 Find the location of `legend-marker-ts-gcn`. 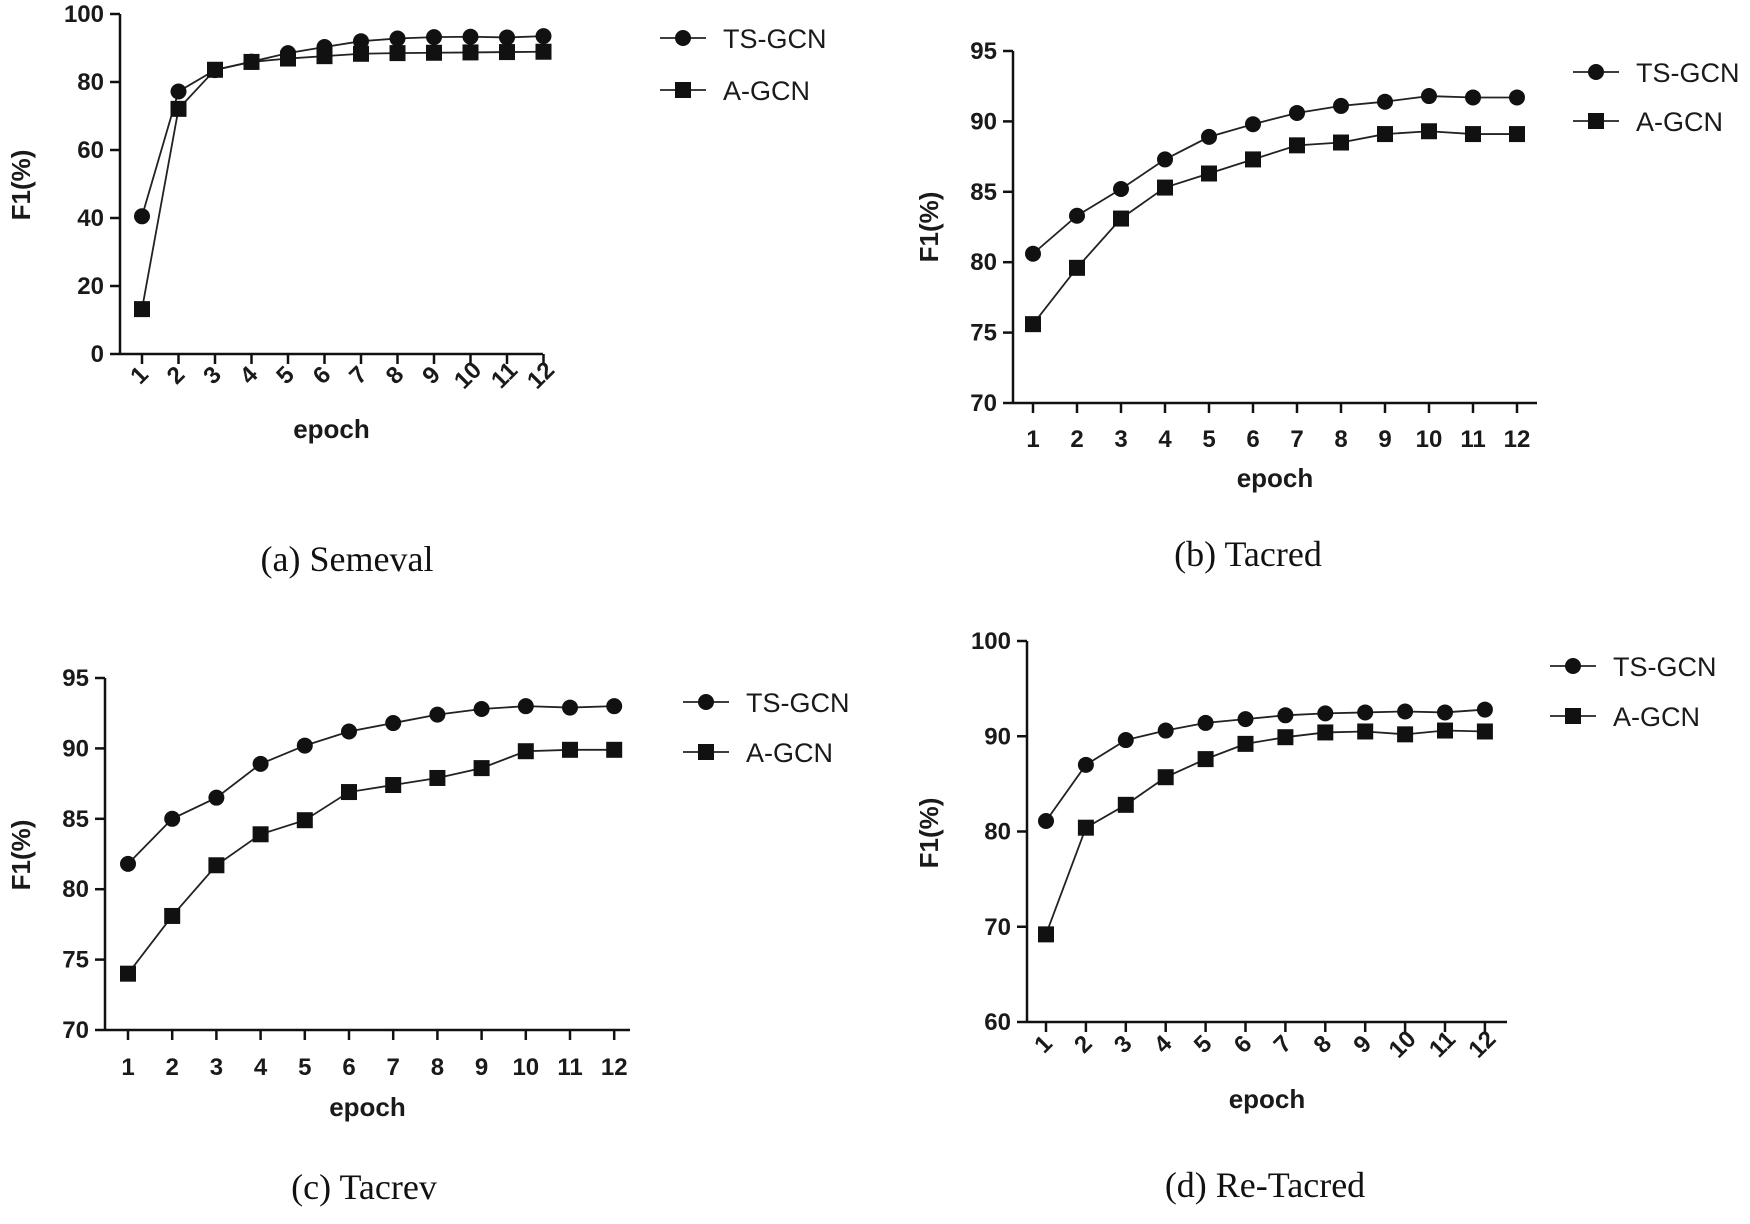

legend-marker-ts-gcn is located at coordinates (683, 38).